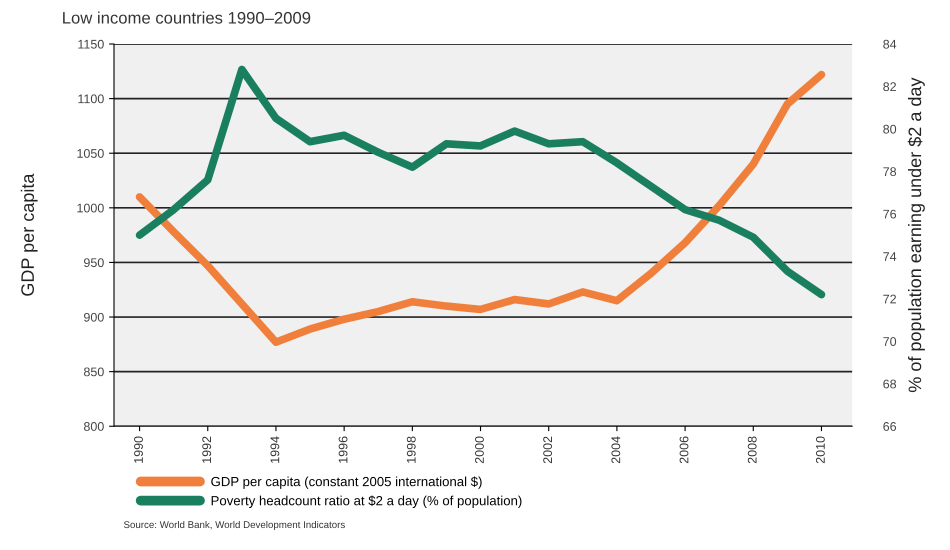 This screenshot has height=550, width=950. Describe the element at coordinates (91, 44) in the screenshot. I see `y-tick-label: 1150` at that location.